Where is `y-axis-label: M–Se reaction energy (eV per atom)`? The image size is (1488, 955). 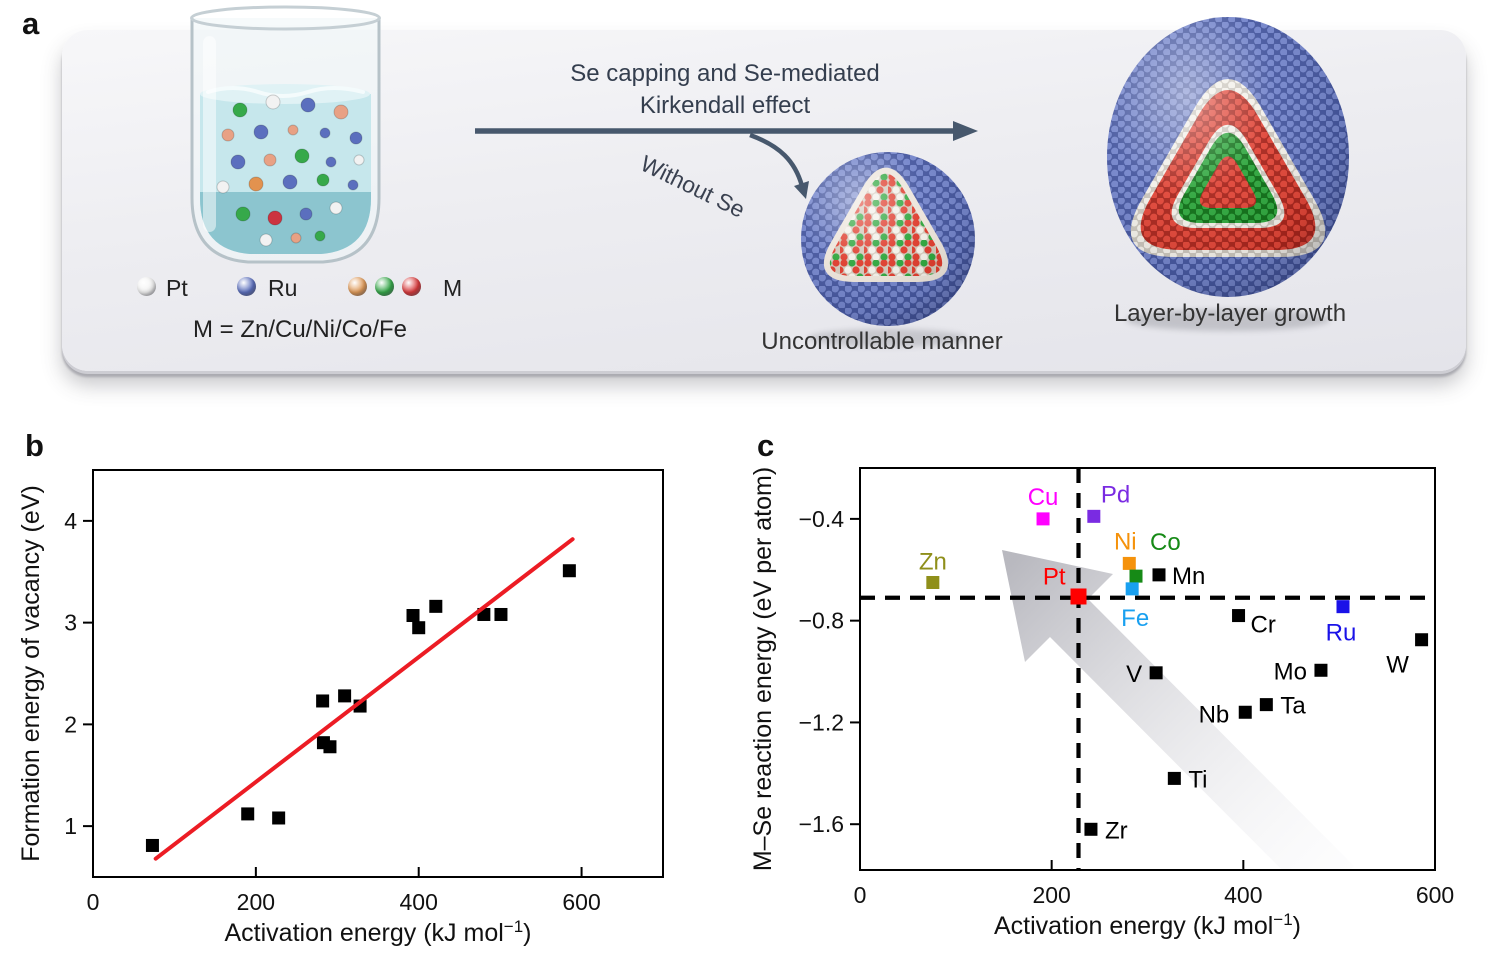 y-axis-label: M–Se reaction energy (eV per atom) is located at coordinates (763, 669).